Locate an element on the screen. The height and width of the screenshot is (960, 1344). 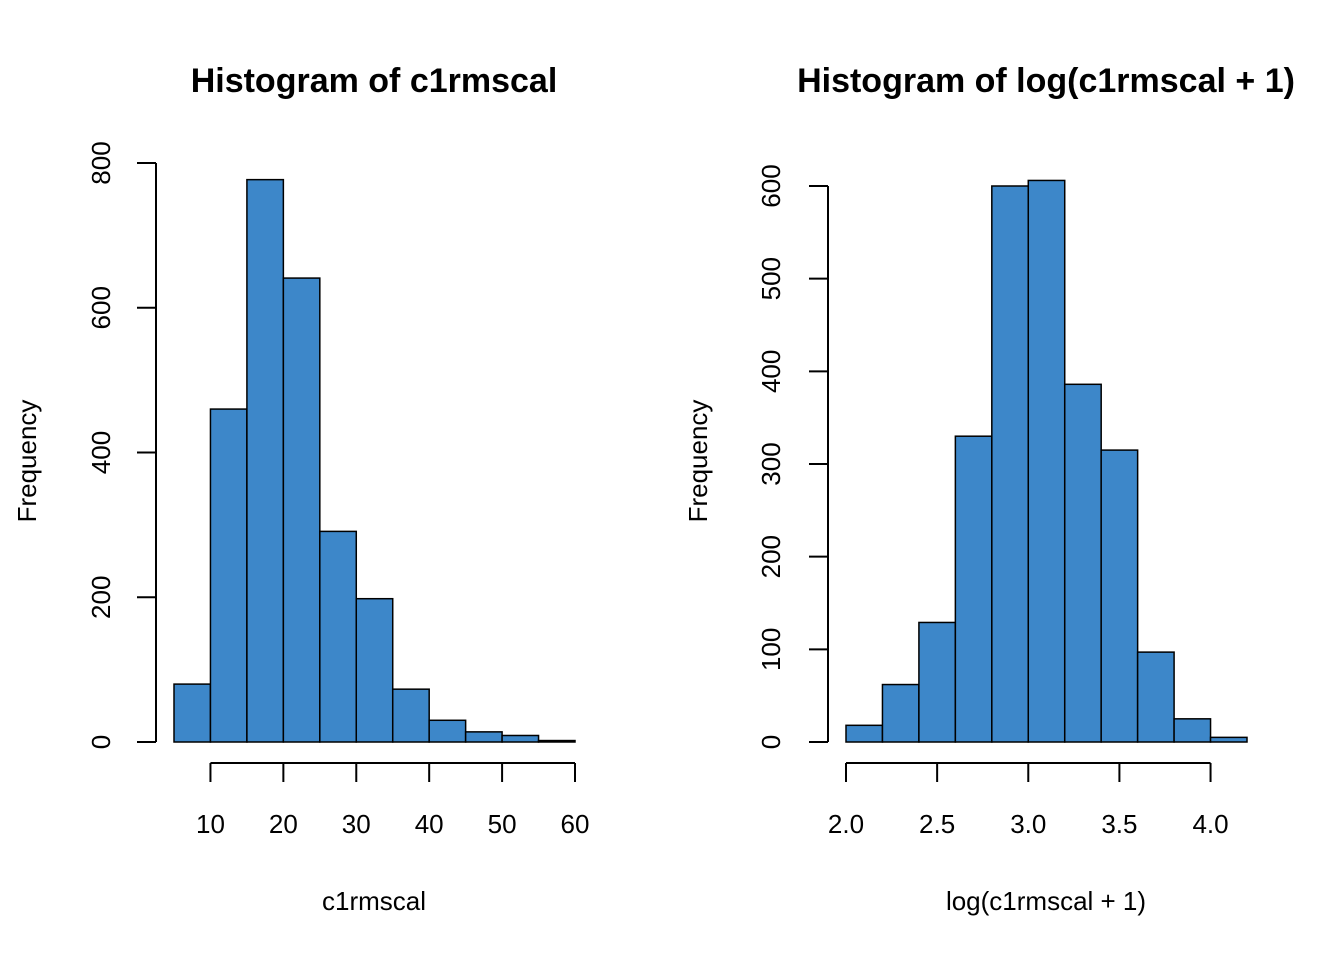
x-tick-label: 50 is located at coordinates (502, 824).